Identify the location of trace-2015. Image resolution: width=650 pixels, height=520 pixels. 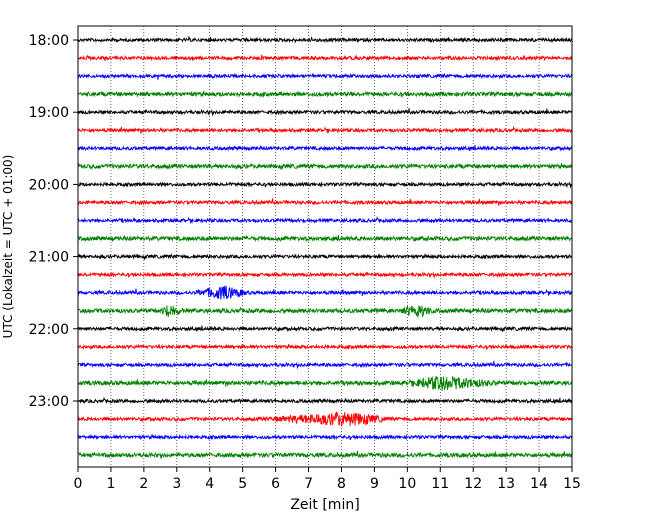
(325, 202).